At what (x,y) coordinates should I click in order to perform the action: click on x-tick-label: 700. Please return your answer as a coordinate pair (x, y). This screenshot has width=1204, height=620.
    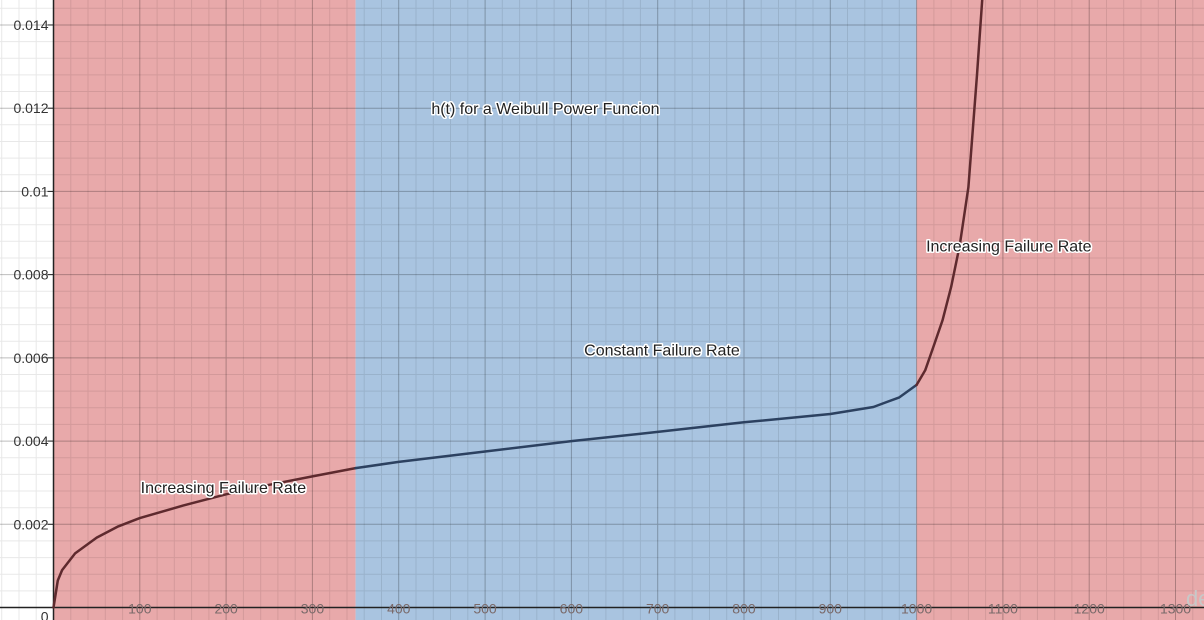
    Looking at the image, I should click on (658, 609).